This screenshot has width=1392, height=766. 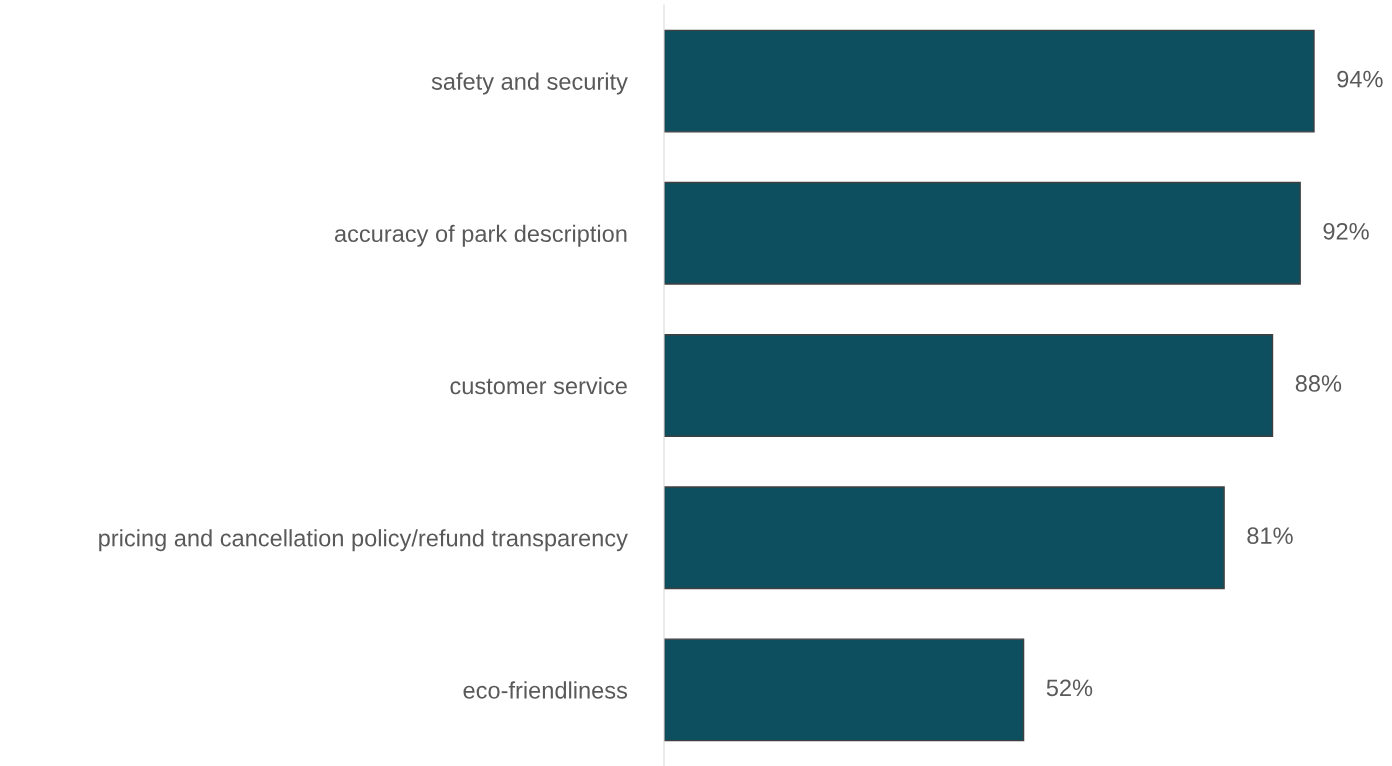 What do you see at coordinates (1069, 688) in the screenshot?
I see `data-label: 52%` at bounding box center [1069, 688].